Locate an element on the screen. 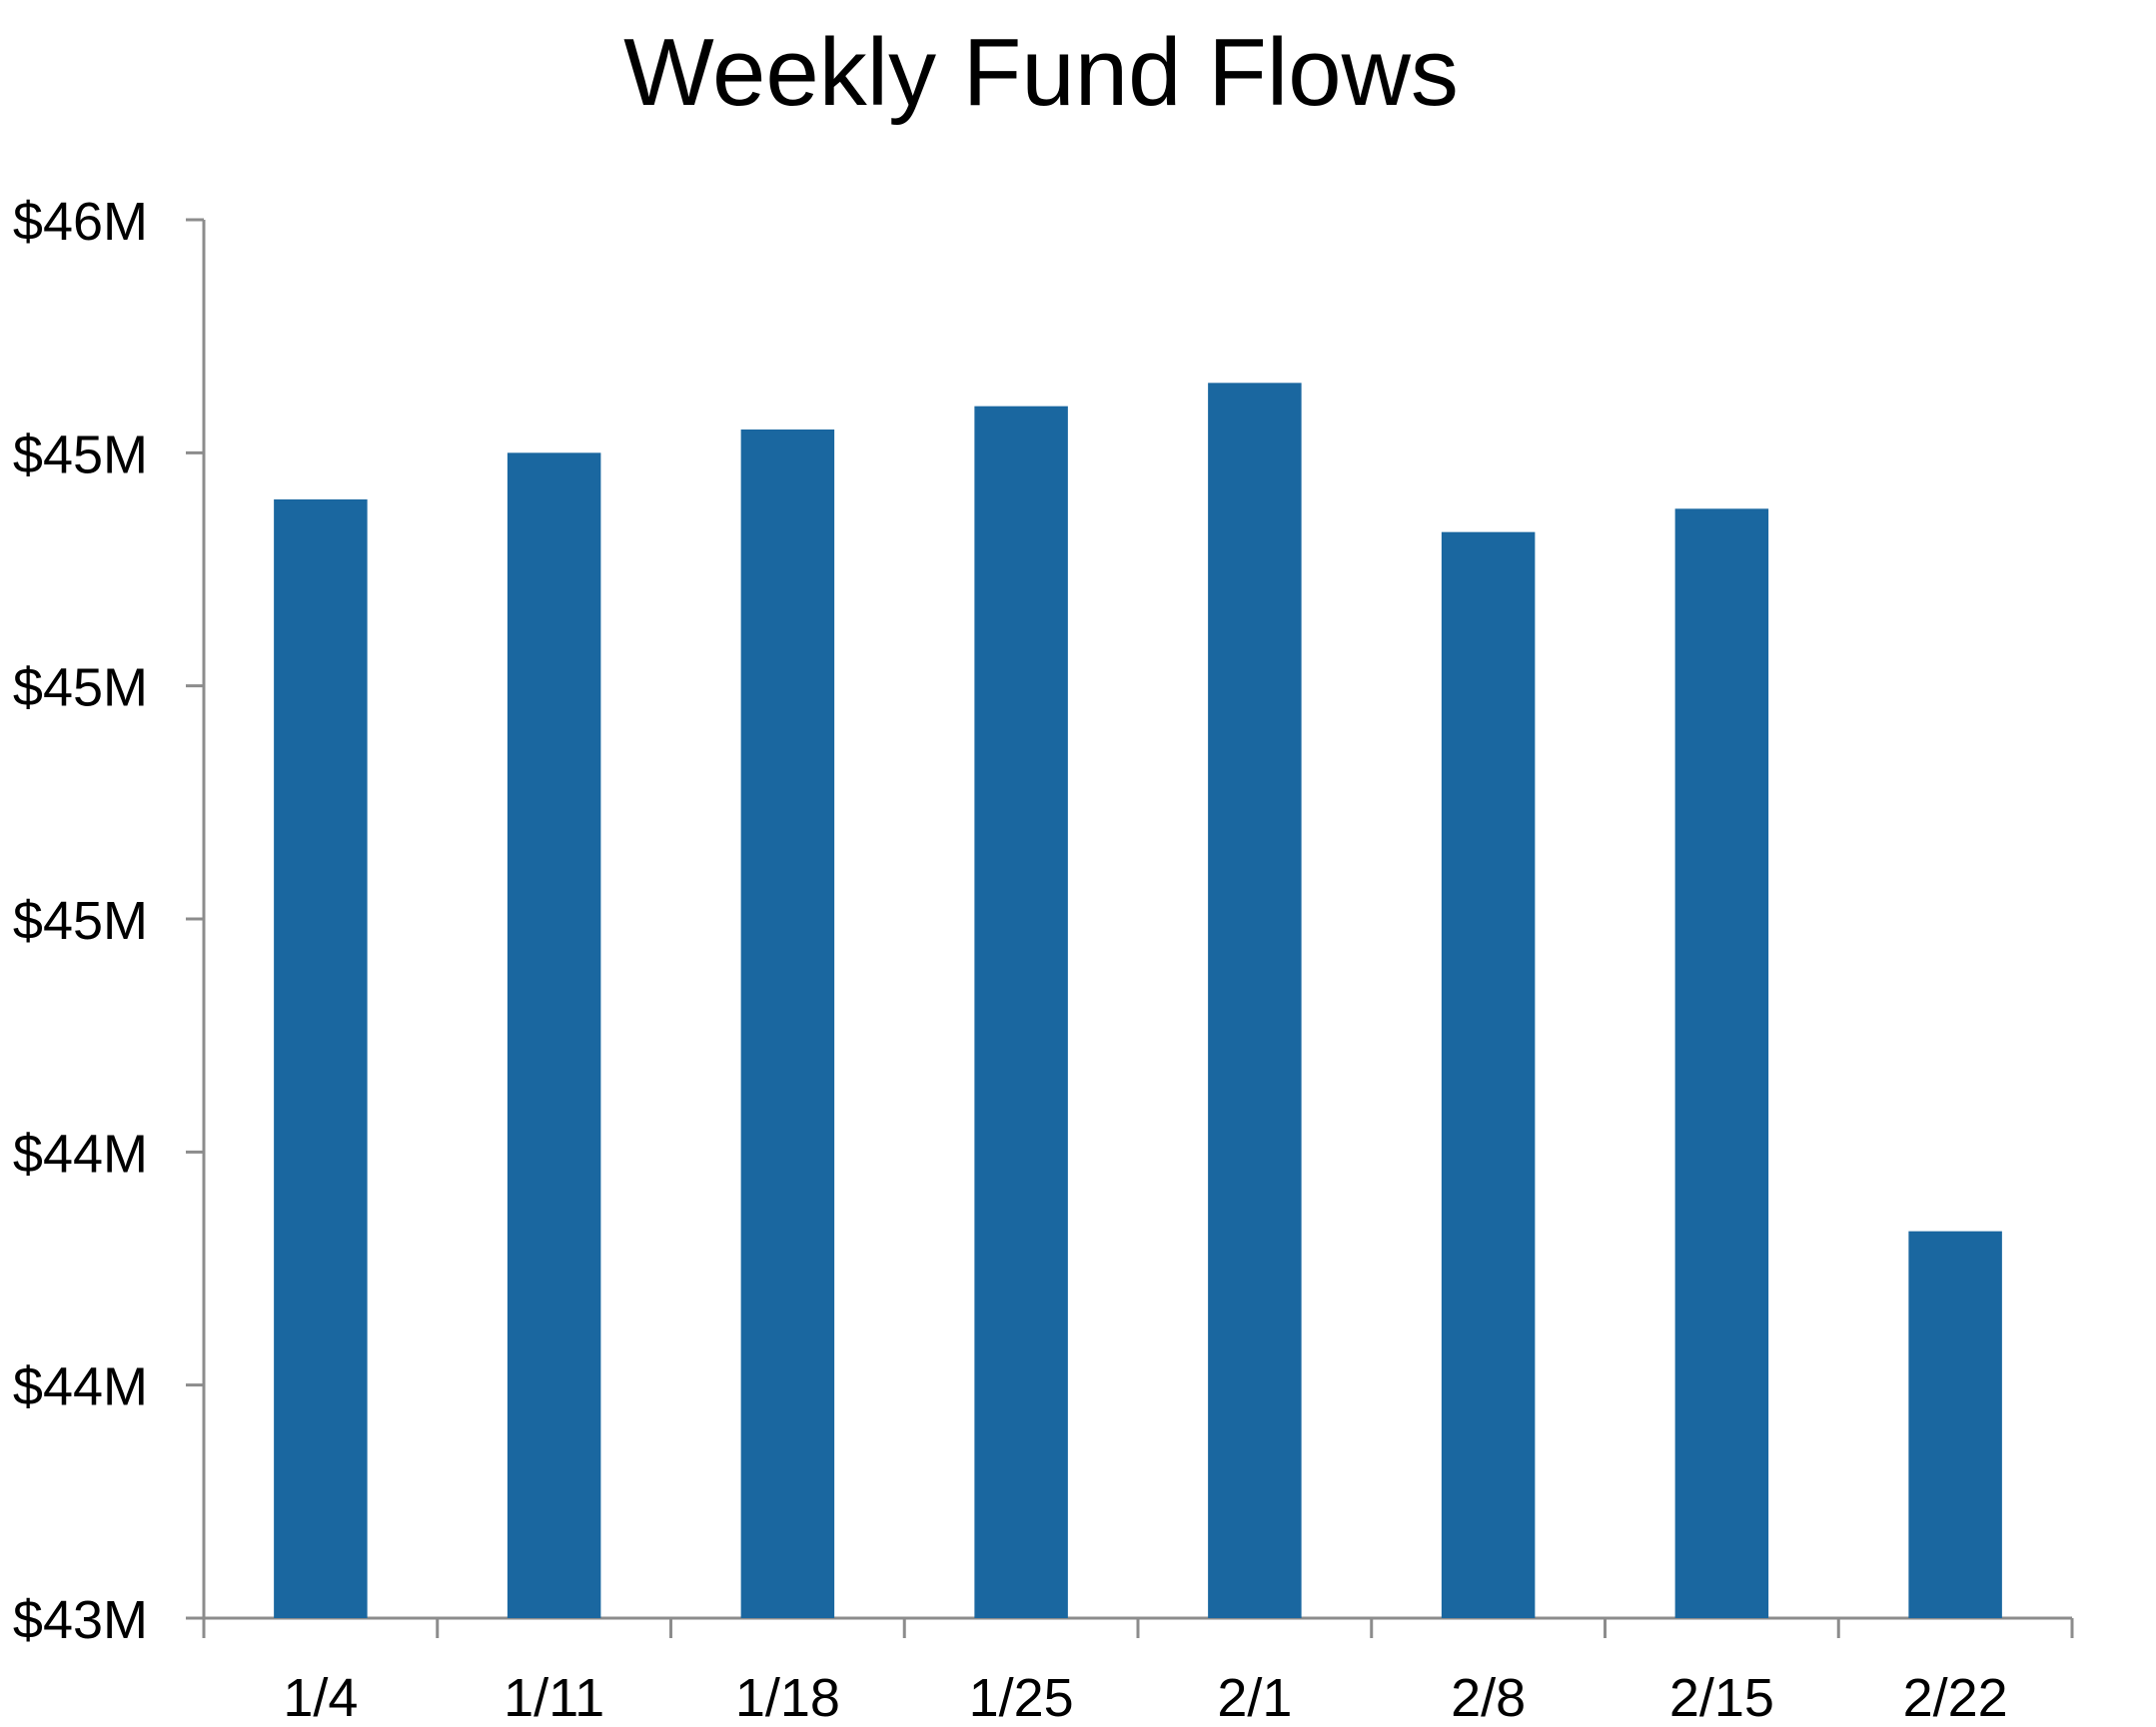  x-tick-label: 2/8 is located at coordinates (1488, 1697).